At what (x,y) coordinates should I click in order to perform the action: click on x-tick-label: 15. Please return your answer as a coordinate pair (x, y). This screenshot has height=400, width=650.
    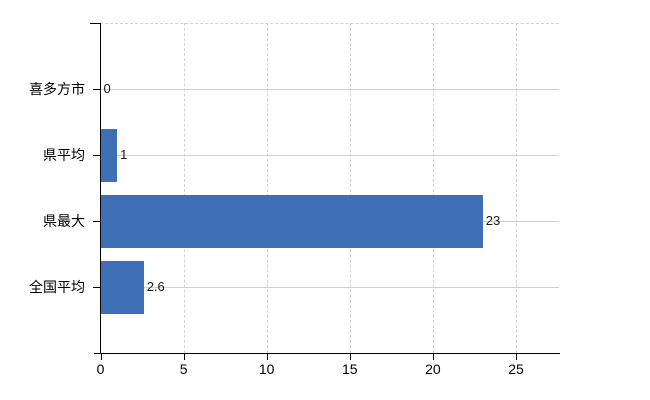
    Looking at the image, I should click on (350, 369).